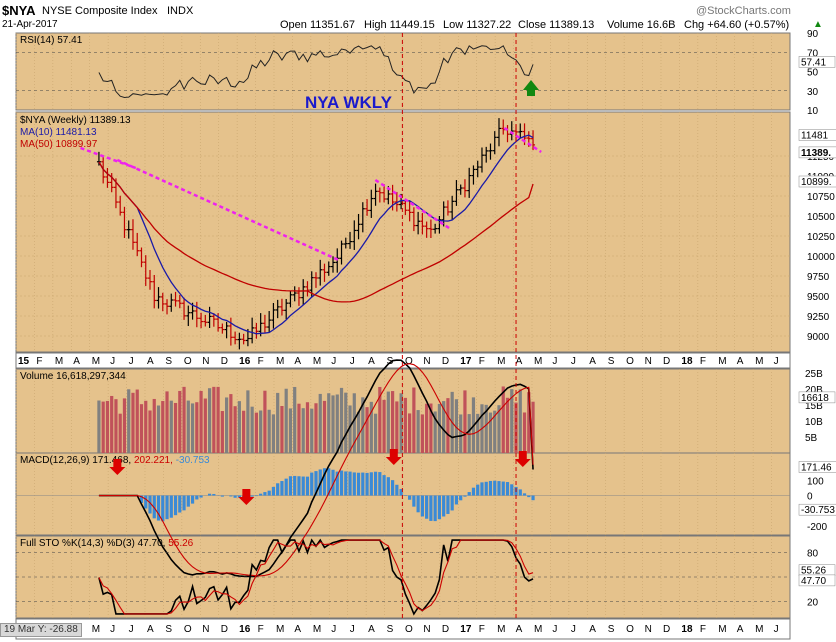 The height and width of the screenshot is (642, 836). What do you see at coordinates (30, 24) in the screenshot?
I see `chart-date: 21-Apr-2017` at bounding box center [30, 24].